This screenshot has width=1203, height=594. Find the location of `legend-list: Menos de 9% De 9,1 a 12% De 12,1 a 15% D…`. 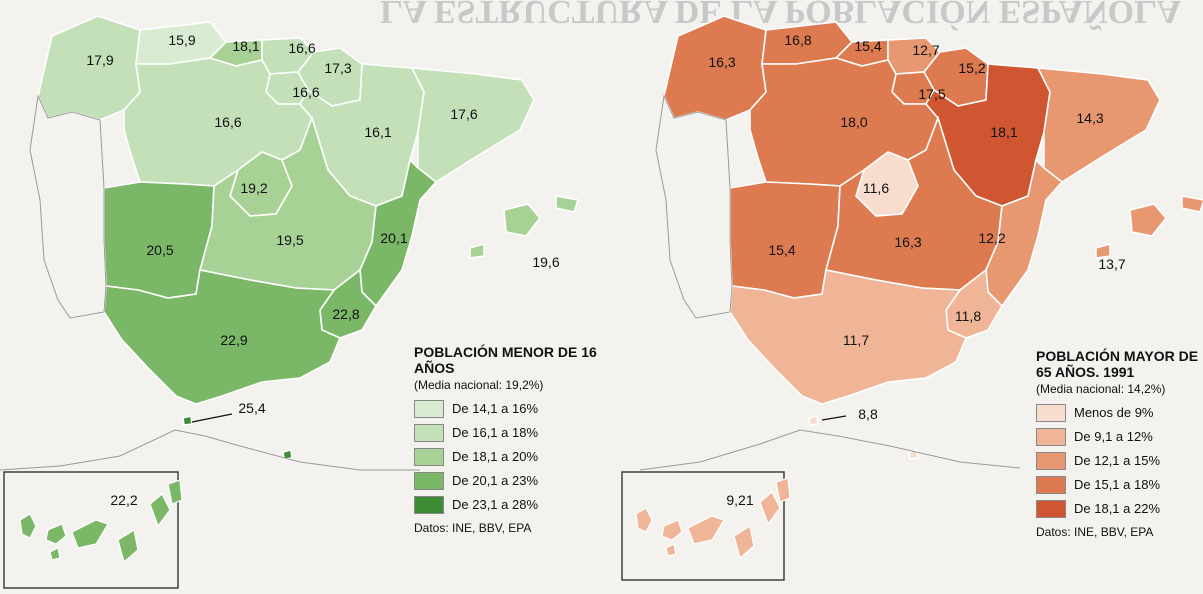

legend-list: Menos de 9% De 9,1 a 12% De 12,1 a 15% D… is located at coordinates (1118, 460).